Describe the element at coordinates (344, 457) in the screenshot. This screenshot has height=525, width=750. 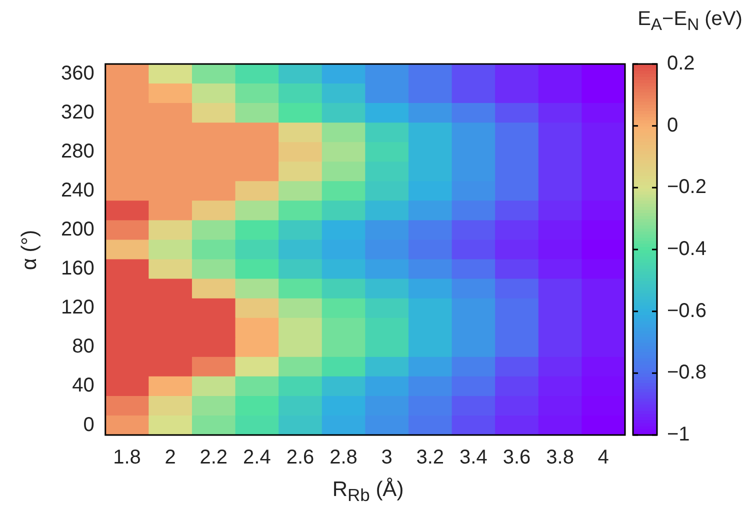
I see `x-tick-label: 2.8` at that location.